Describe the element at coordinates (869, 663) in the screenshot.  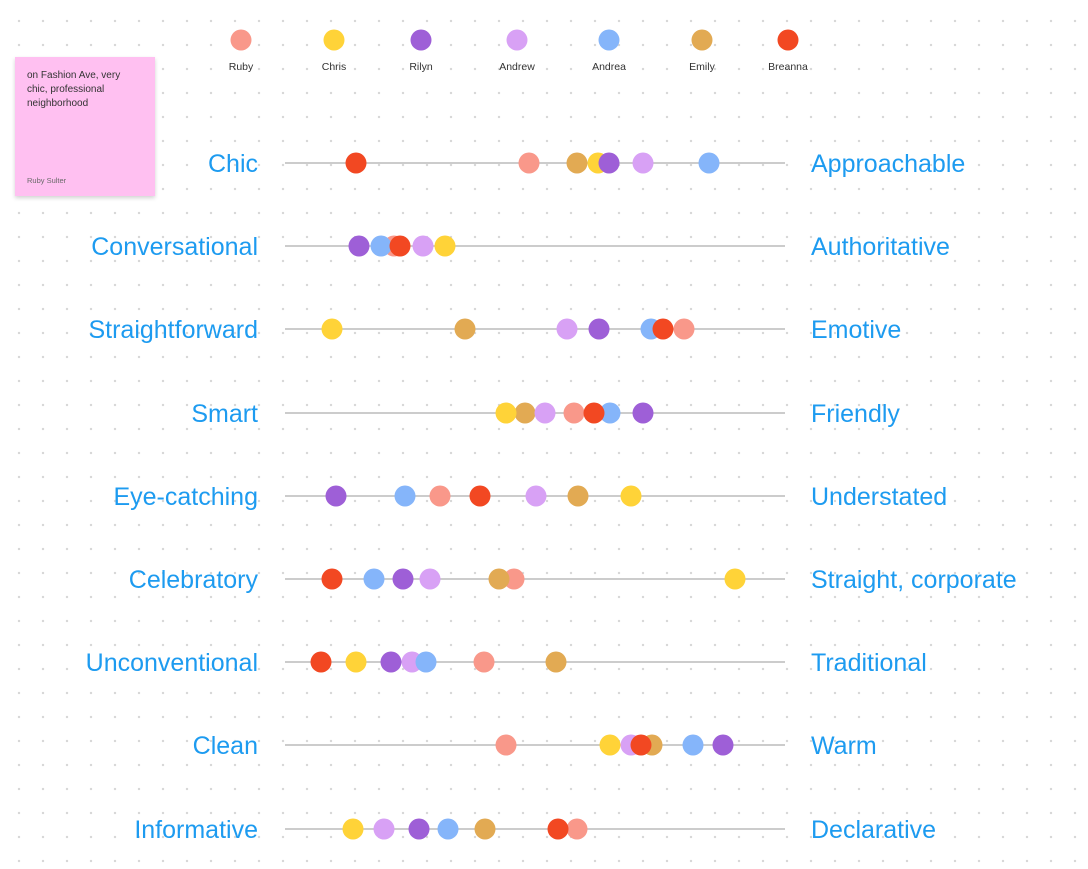
I see `scale-right-label: Traditional` at that location.